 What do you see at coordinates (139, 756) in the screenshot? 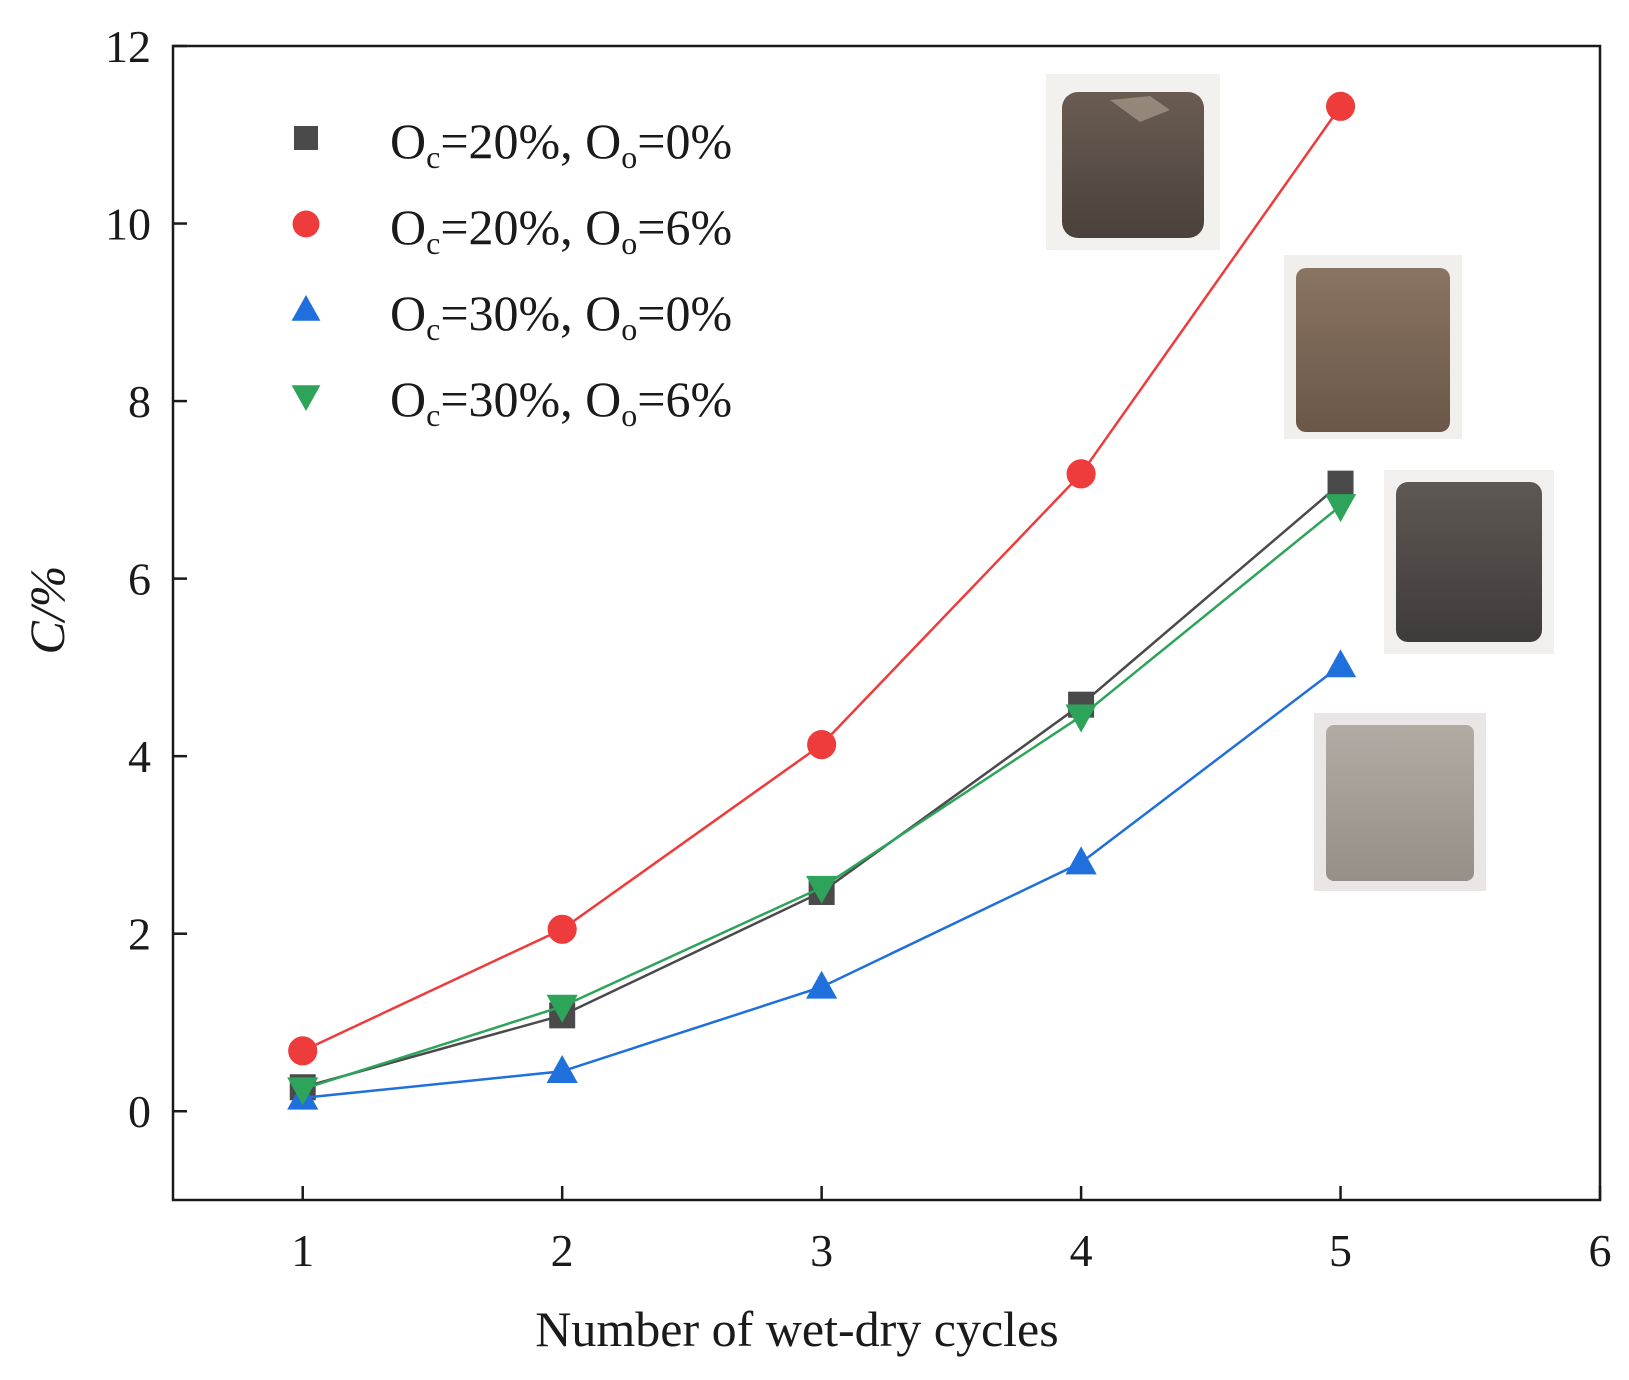
I see `y-tick-label: 4` at bounding box center [139, 756].